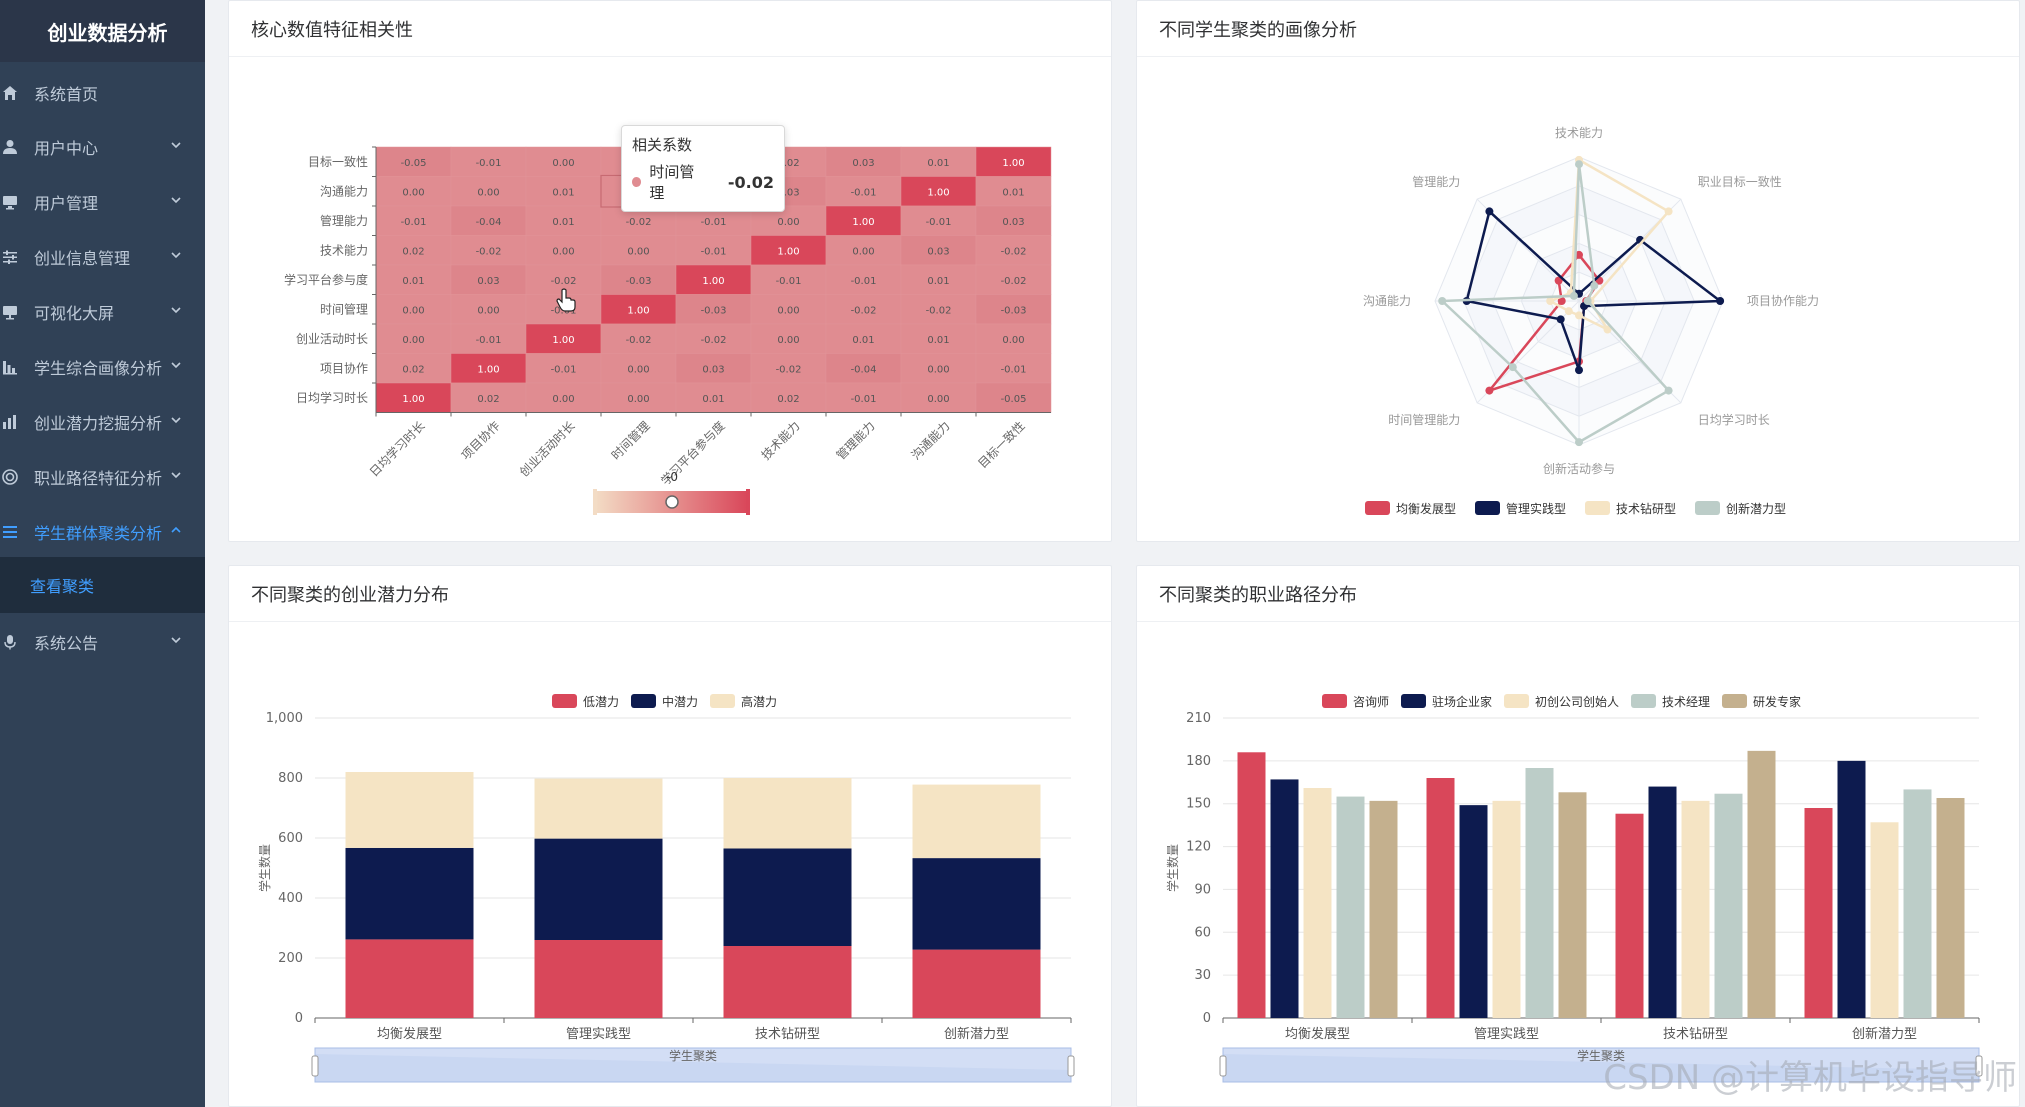 This screenshot has width=2025, height=1107. What do you see at coordinates (102, 421) in the screenshot?
I see `sidebar-item-6: 创业潜力挖掘分析` at bounding box center [102, 421].